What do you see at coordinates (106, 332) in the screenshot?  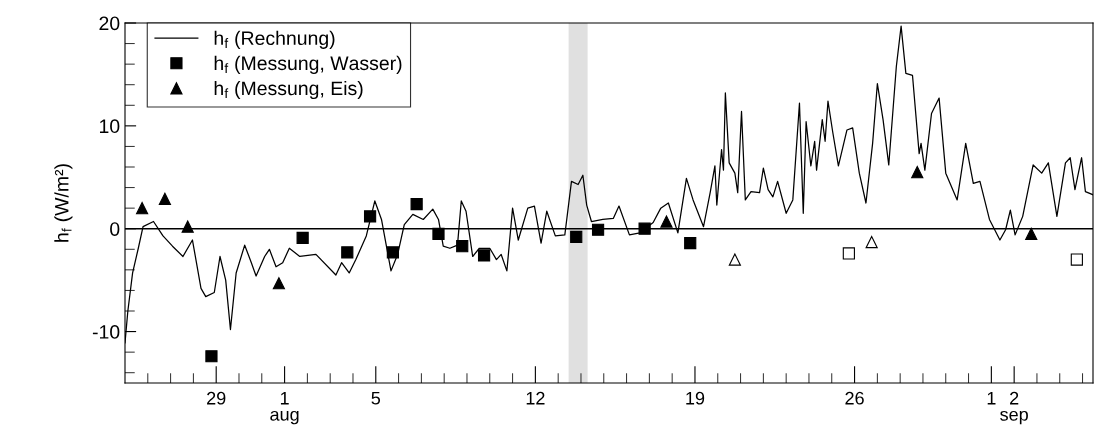 I see `y-tick-label: -10` at bounding box center [106, 332].